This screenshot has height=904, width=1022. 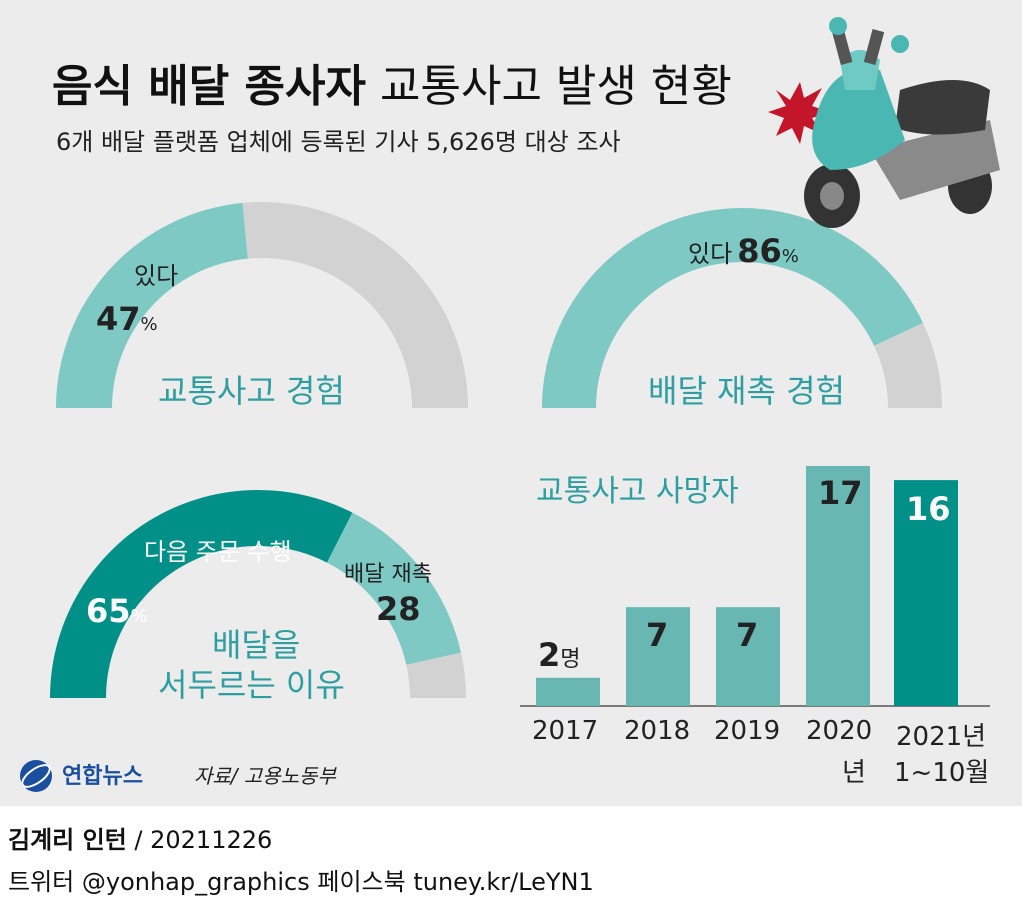 I want to click on gauge-reason-seg2-value: 28, so click(x=398, y=609).